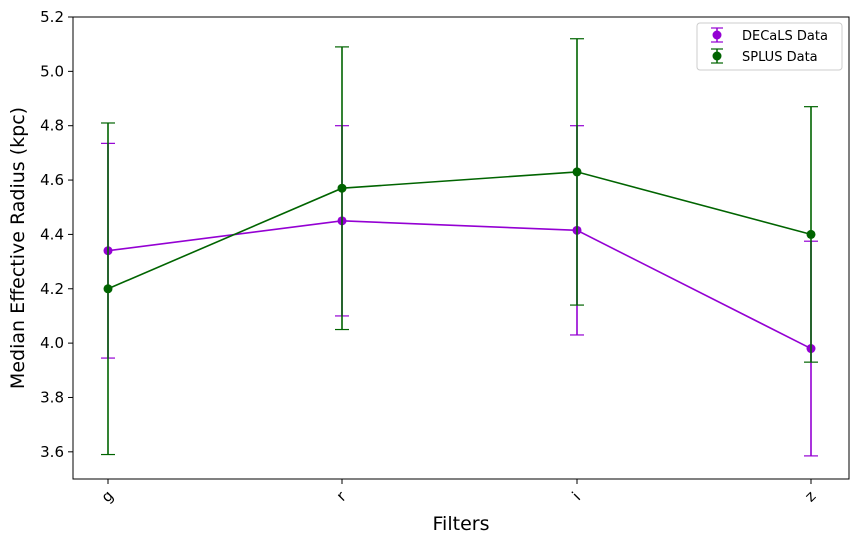  Describe the element at coordinates (576, 496) in the screenshot. I see `x-tick-label: i` at that location.